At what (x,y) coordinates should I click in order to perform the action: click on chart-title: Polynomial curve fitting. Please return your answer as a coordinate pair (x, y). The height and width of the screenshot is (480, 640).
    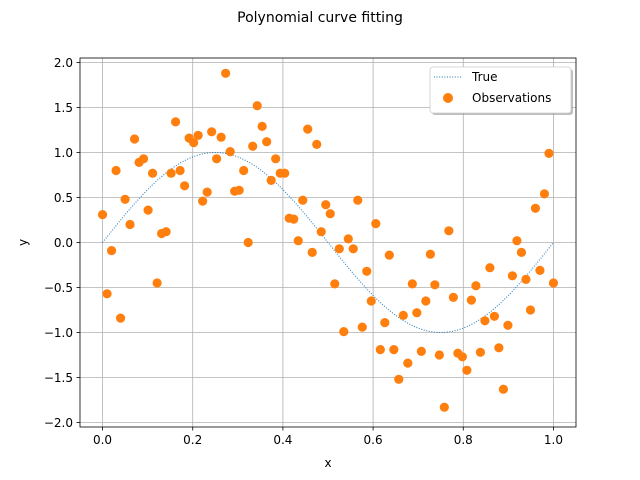
    Looking at the image, I should click on (320, 18).